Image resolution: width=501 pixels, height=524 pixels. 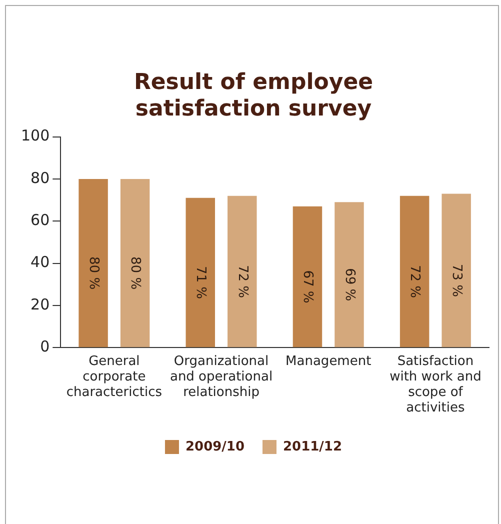 I want to click on legend-label: 2009/10, so click(x=215, y=446).